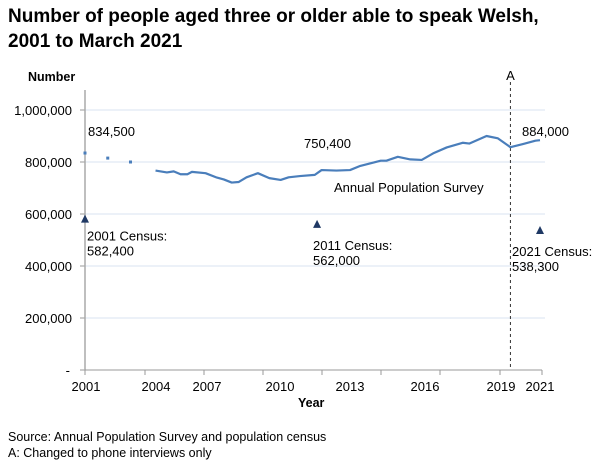  I want to click on census-value-label: 538,300, so click(535, 266).